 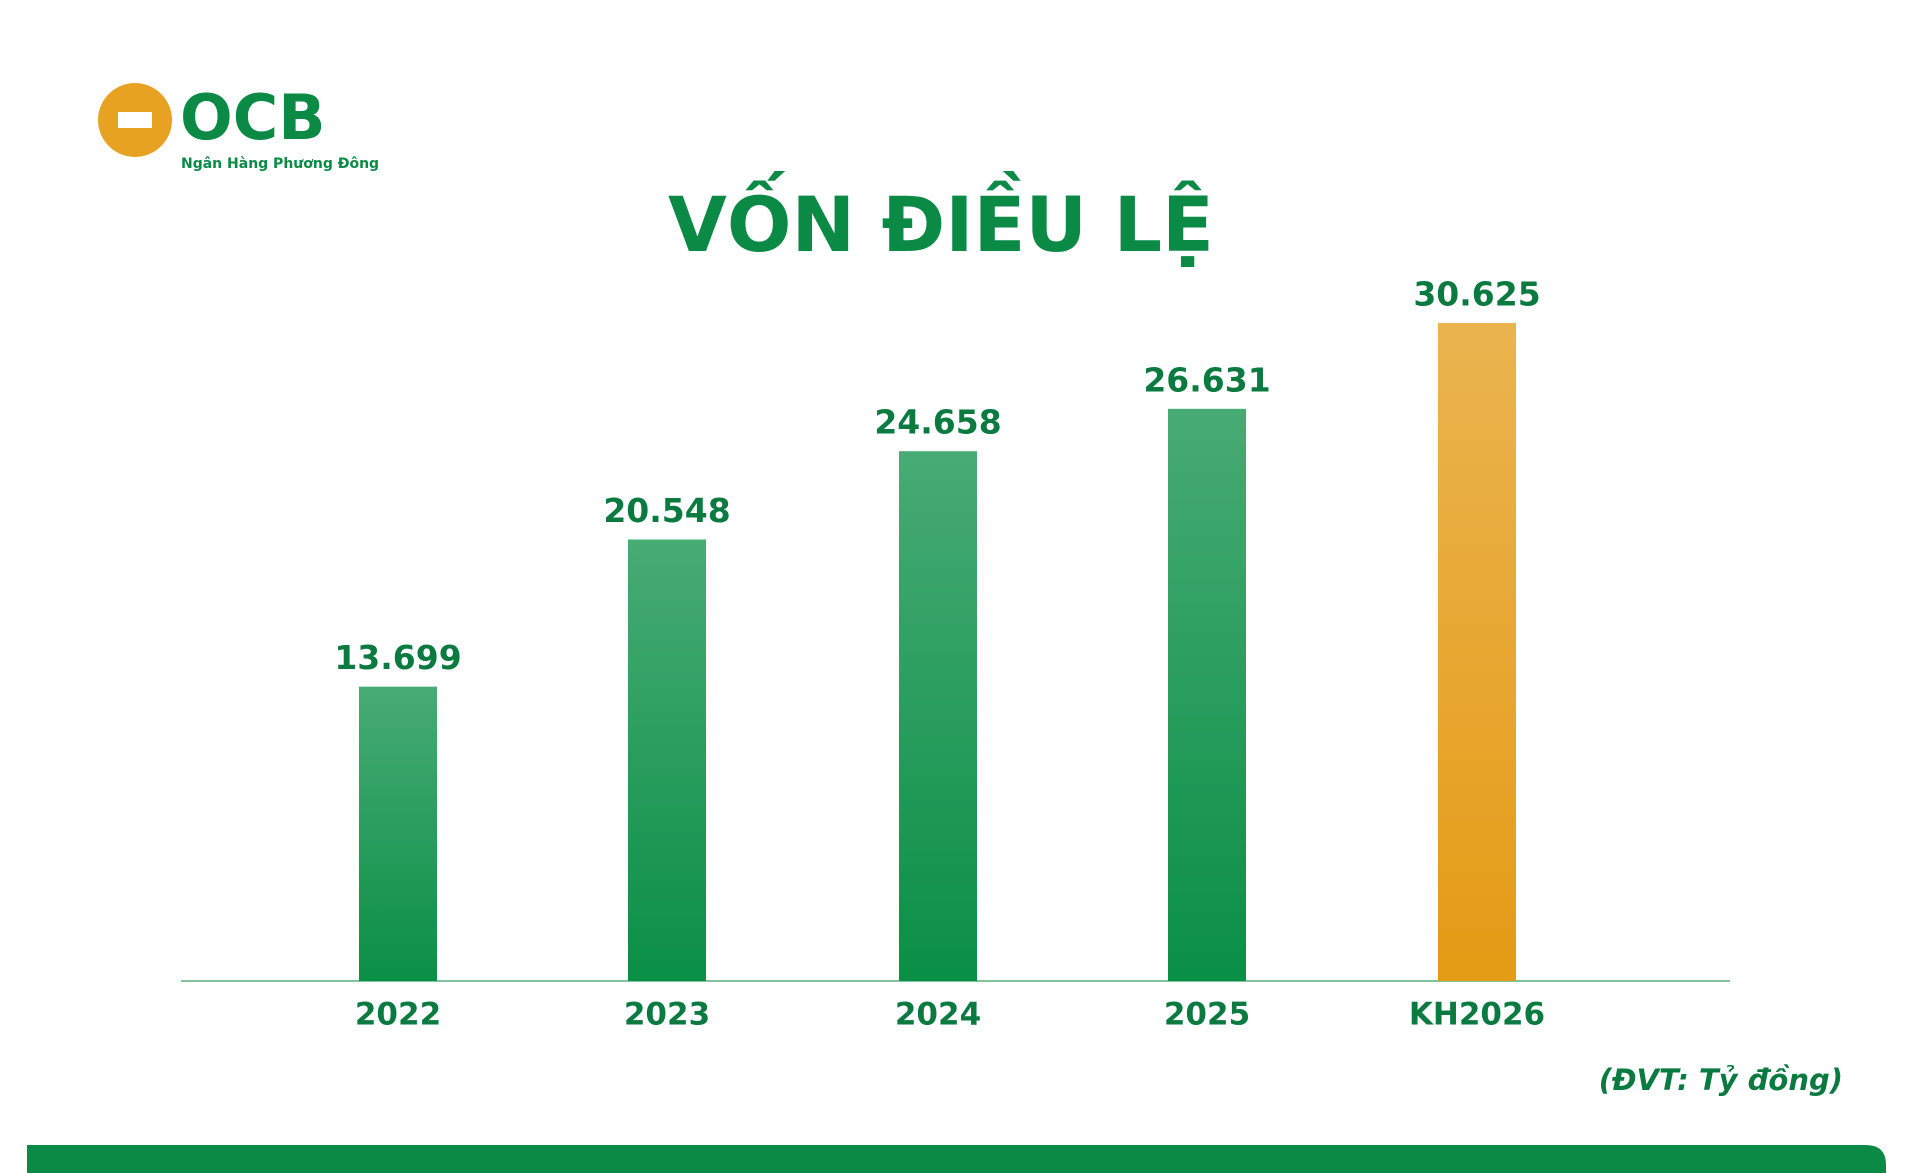 I want to click on value-label: 24.658, so click(x=937, y=422).